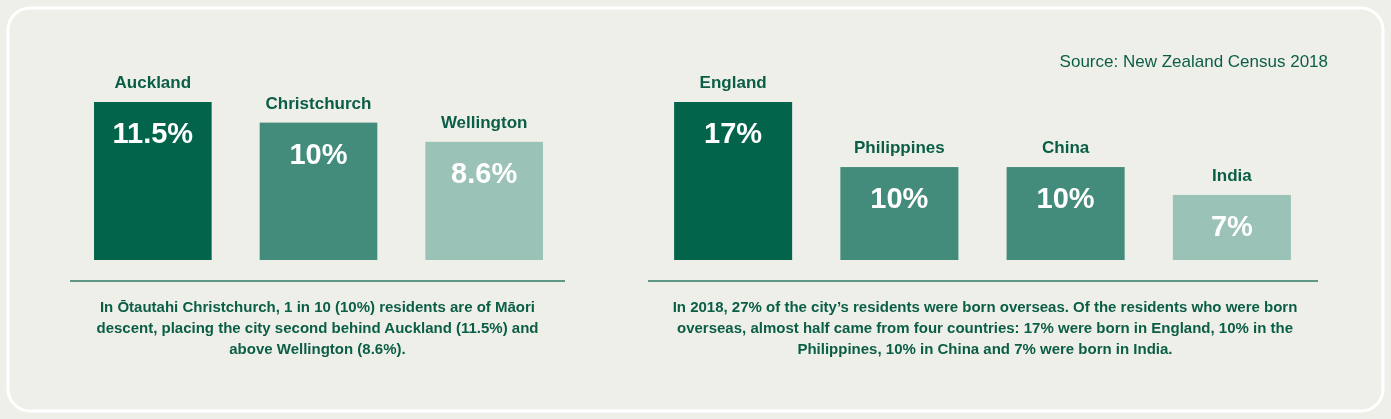 The image size is (1391, 419). I want to click on x-tick-label: Christchurch, so click(318, 103).